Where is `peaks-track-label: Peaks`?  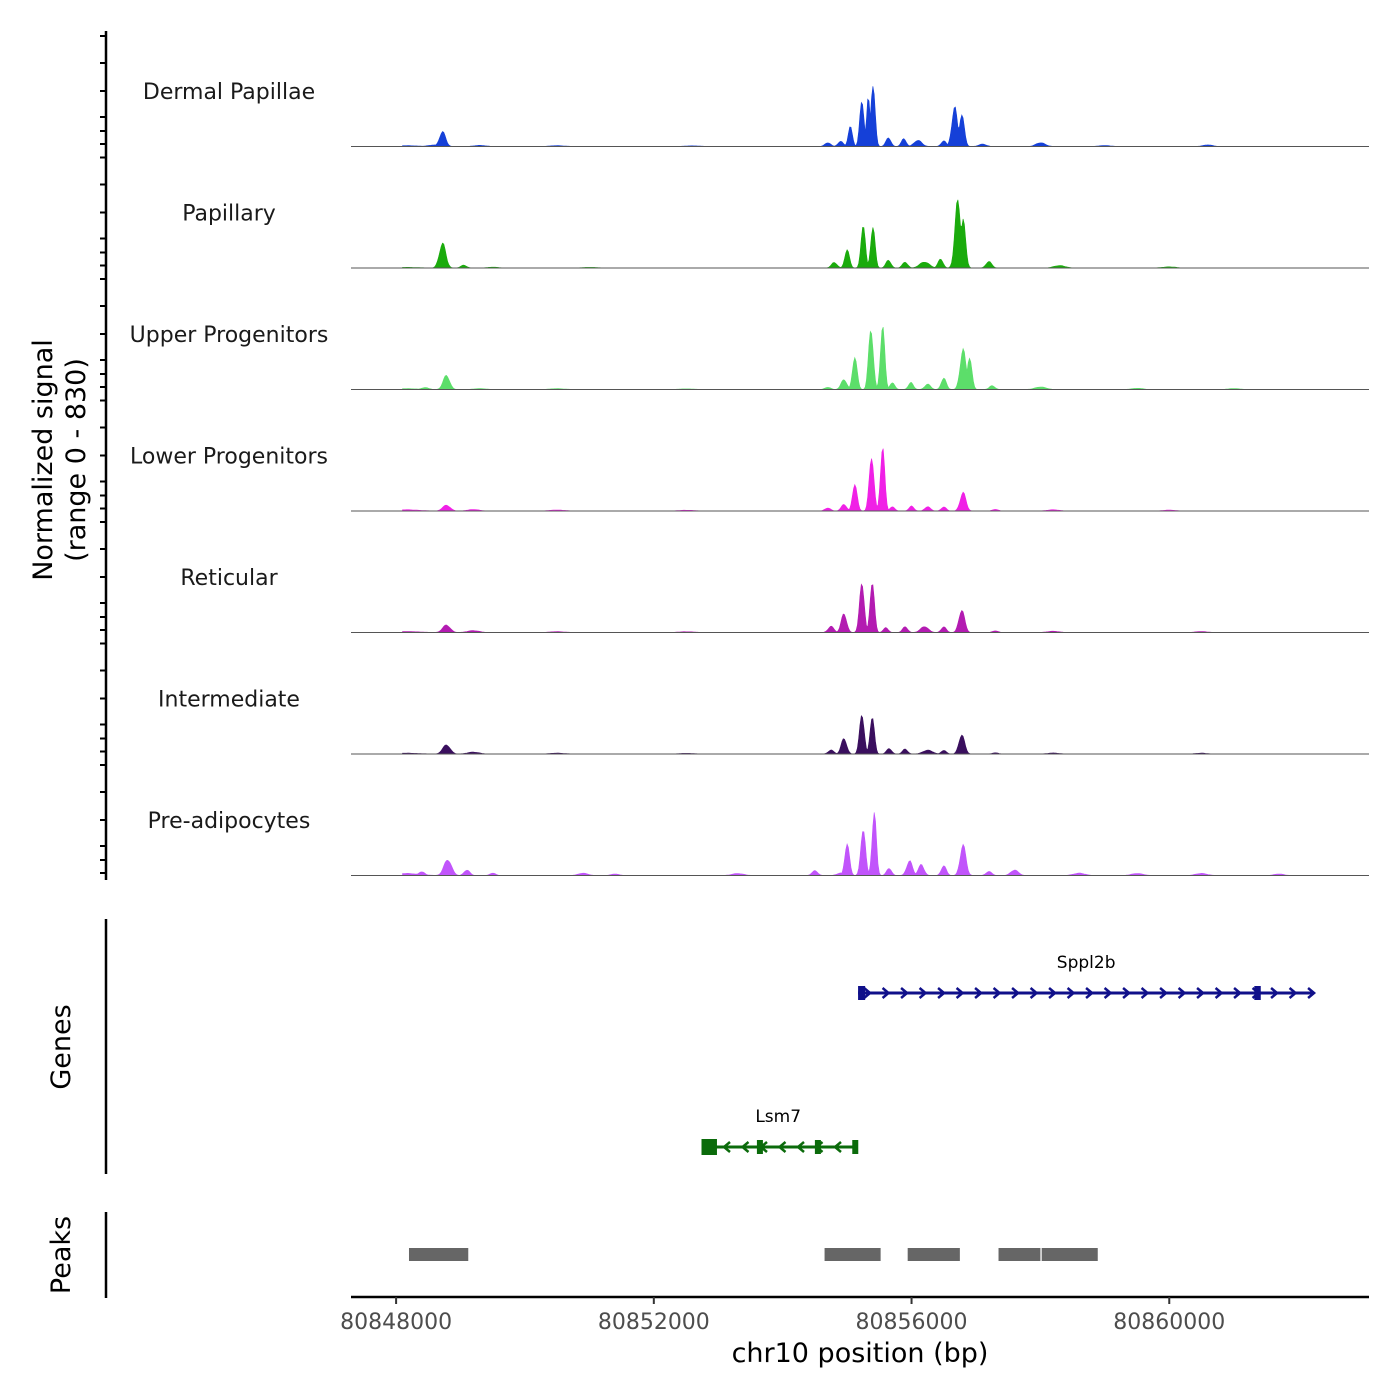
peaks-track-label: Peaks is located at coordinates (61, 1255).